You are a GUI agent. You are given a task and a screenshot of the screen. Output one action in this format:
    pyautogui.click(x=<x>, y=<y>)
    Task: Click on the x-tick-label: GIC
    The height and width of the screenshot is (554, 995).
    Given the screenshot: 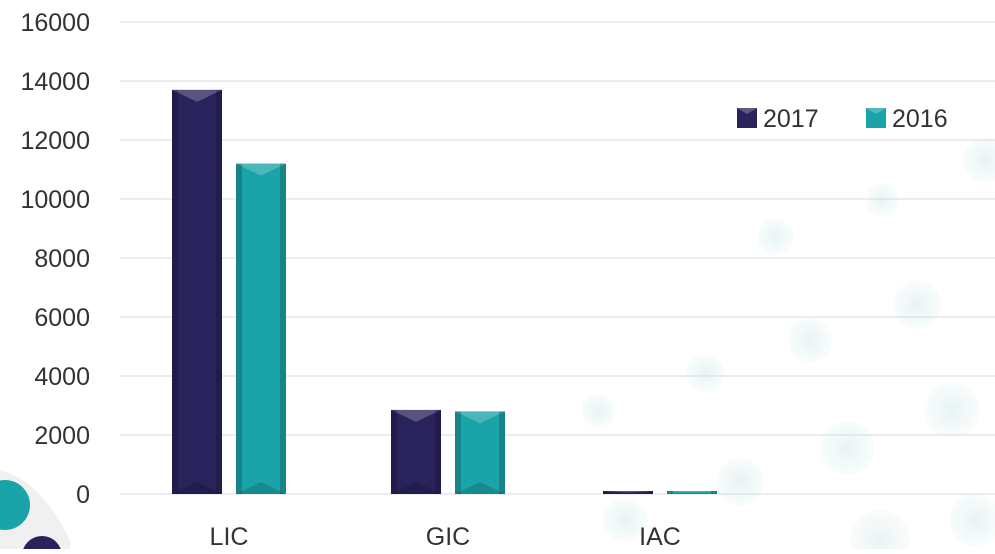 What is the action you would take?
    pyautogui.click(x=448, y=536)
    